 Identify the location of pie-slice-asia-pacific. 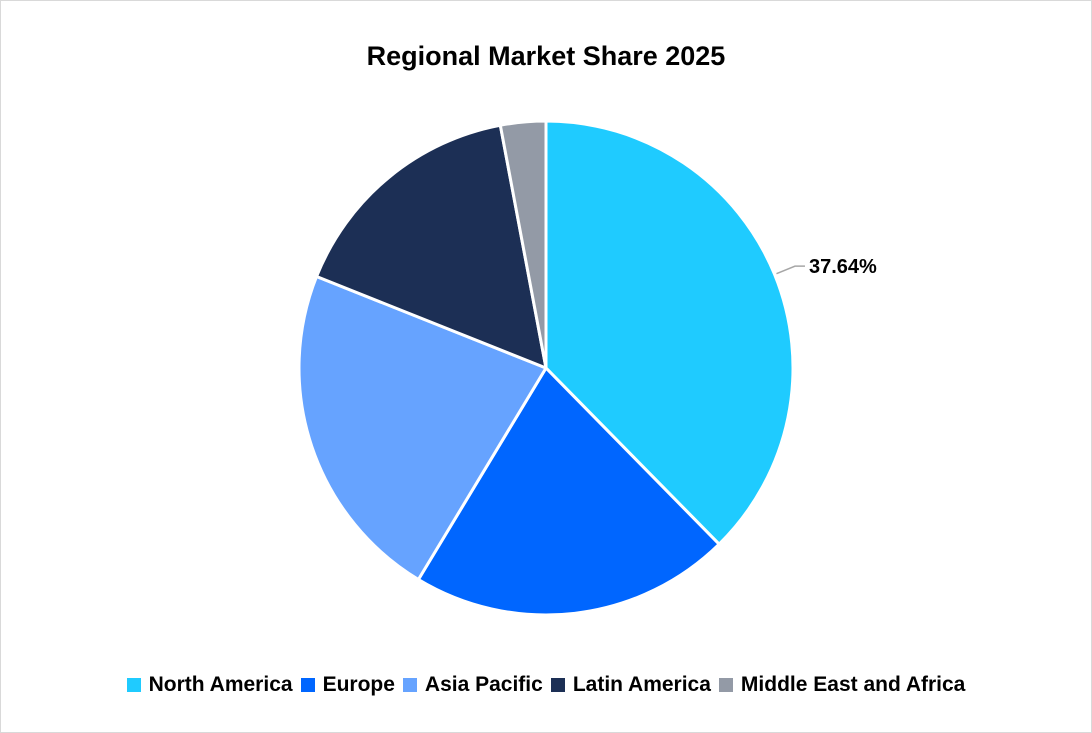
(422, 427).